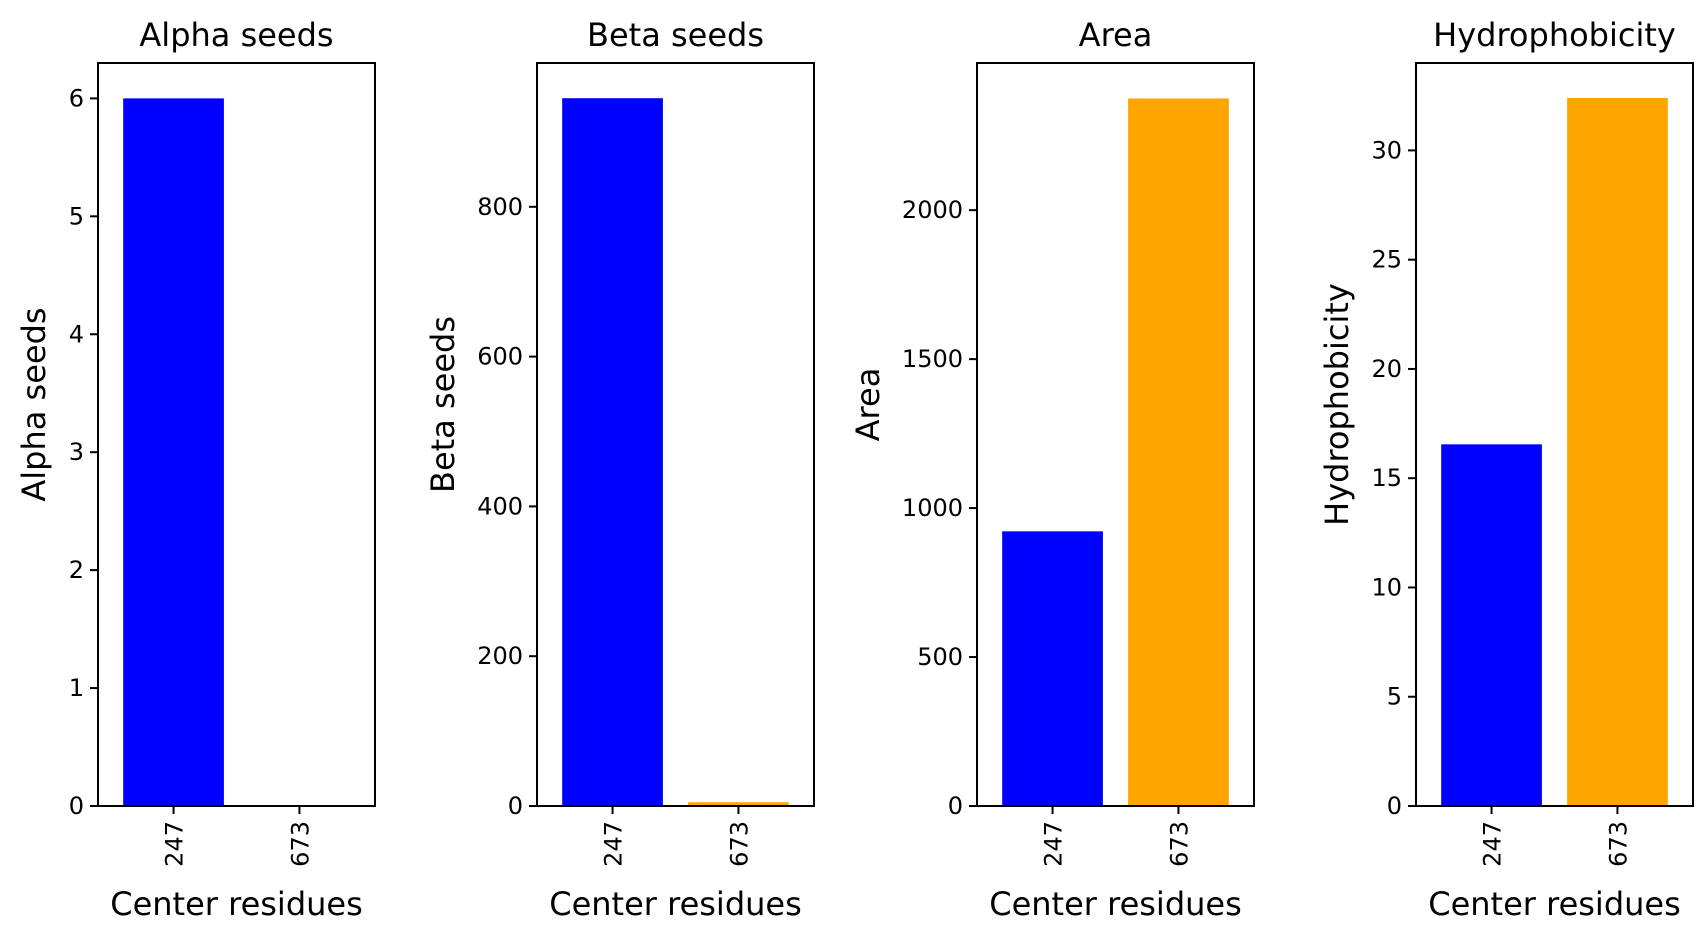 This screenshot has height=937, width=1706. I want to click on y-tick-label: 1500, so click(932, 359).